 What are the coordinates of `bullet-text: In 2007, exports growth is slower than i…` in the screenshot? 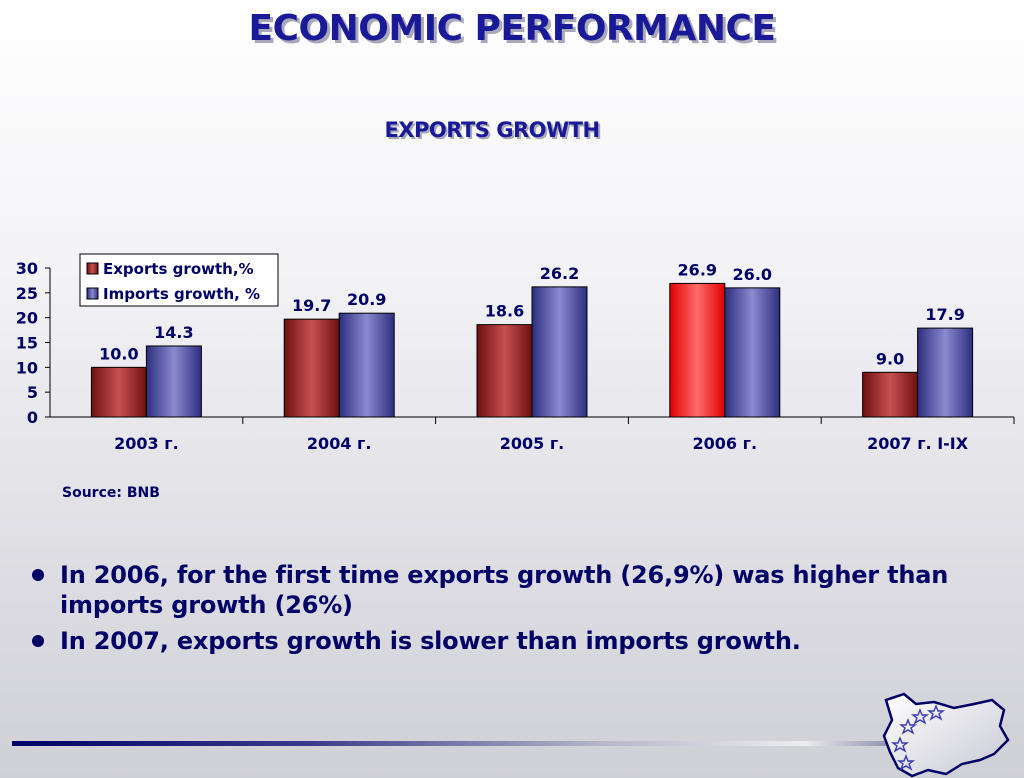 It's located at (430, 641).